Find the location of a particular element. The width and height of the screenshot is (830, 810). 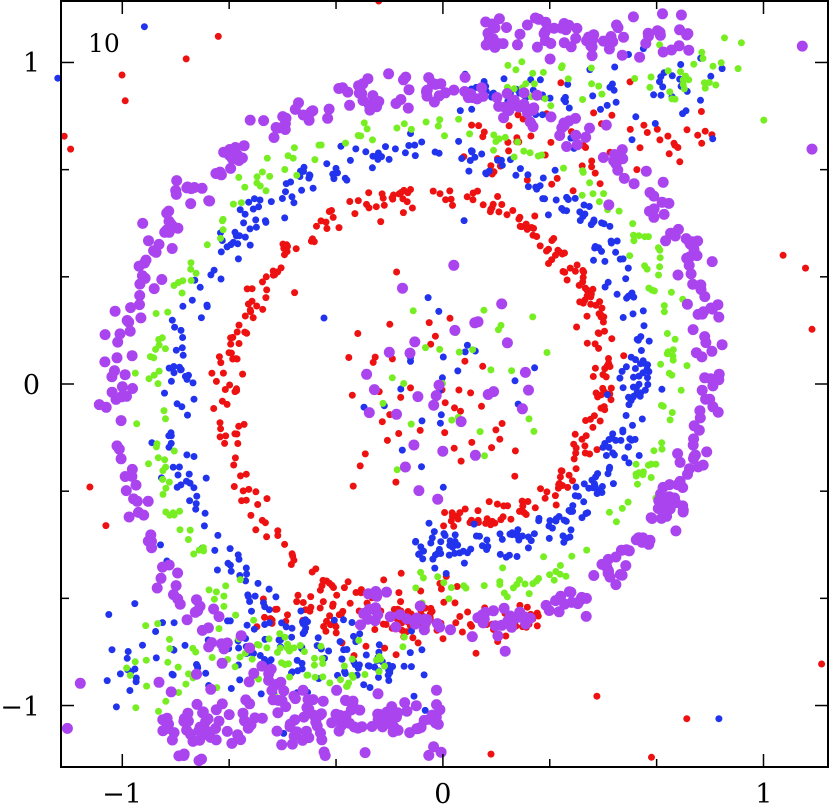

y-tick-label: 0 is located at coordinates (31, 385).